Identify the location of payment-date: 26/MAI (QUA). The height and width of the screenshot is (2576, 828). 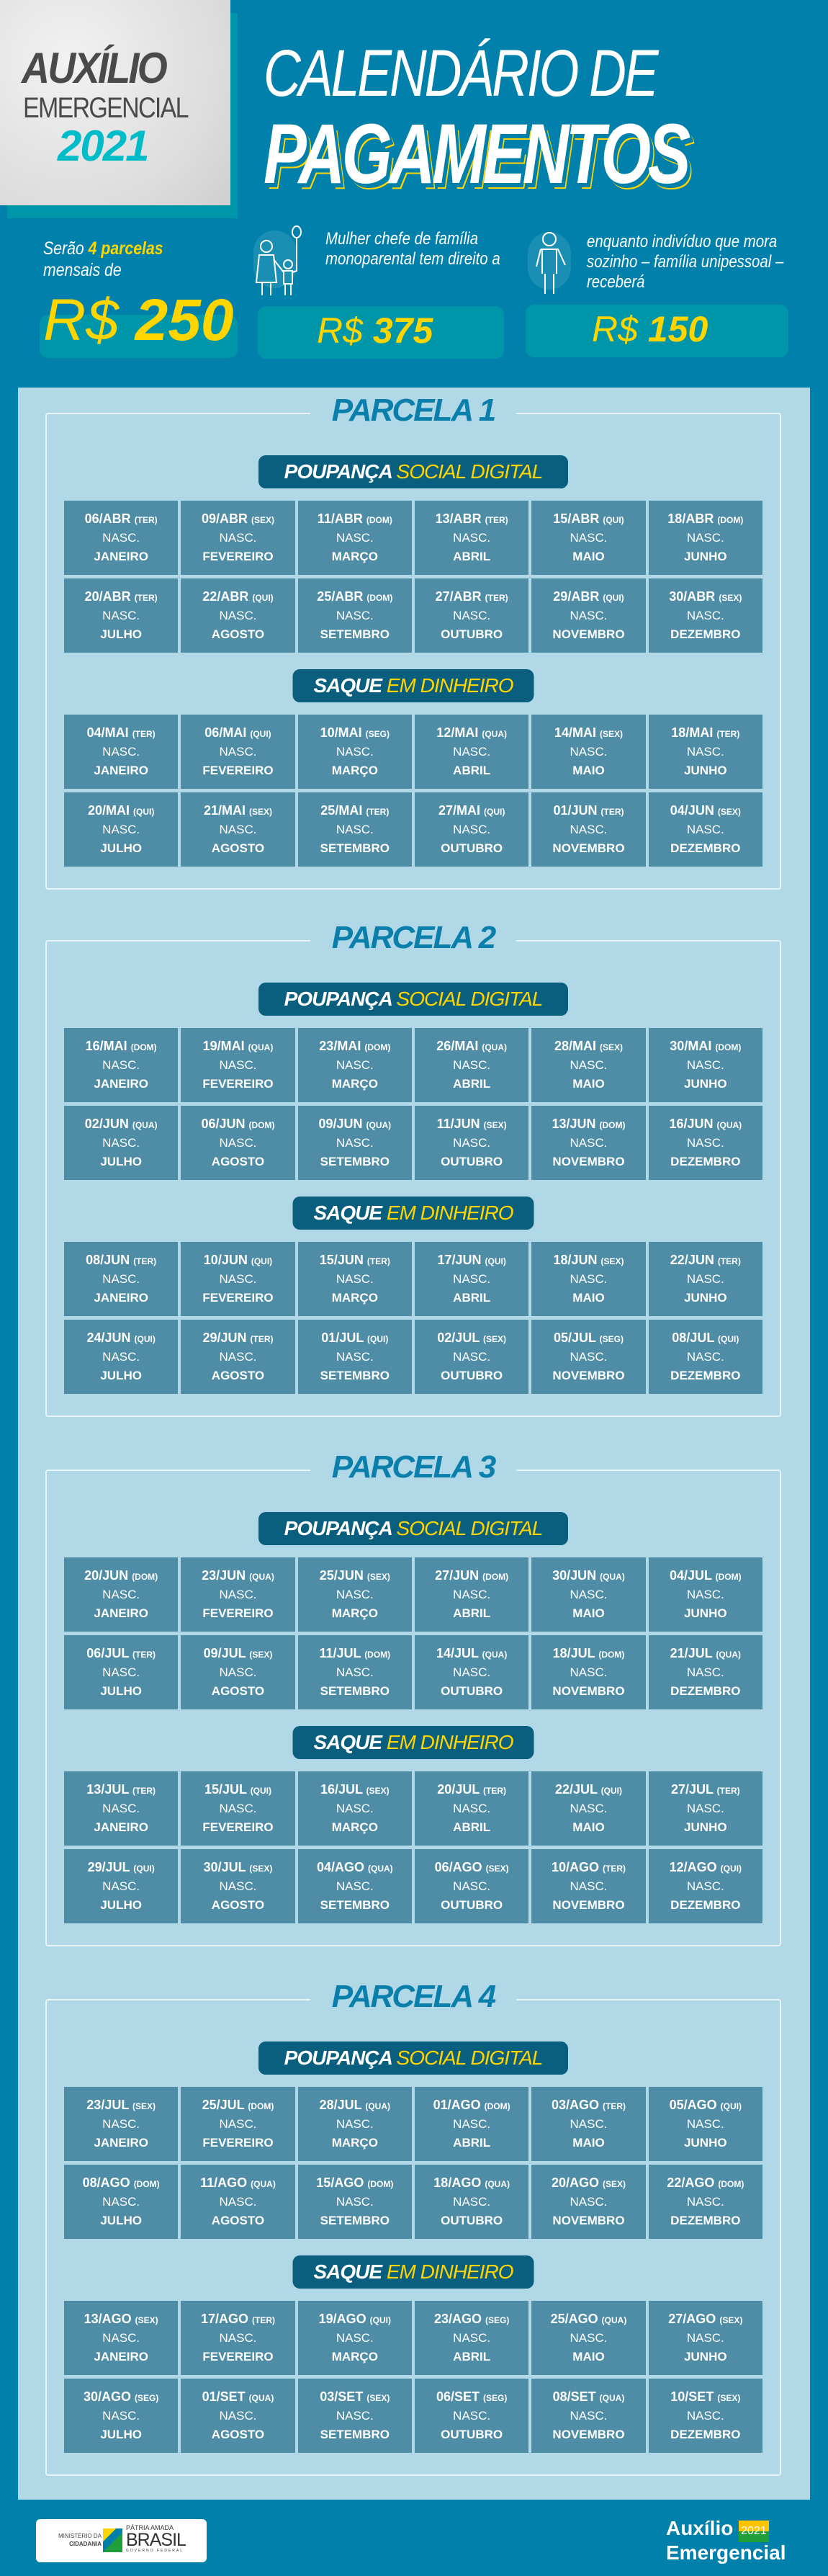
(471, 1046).